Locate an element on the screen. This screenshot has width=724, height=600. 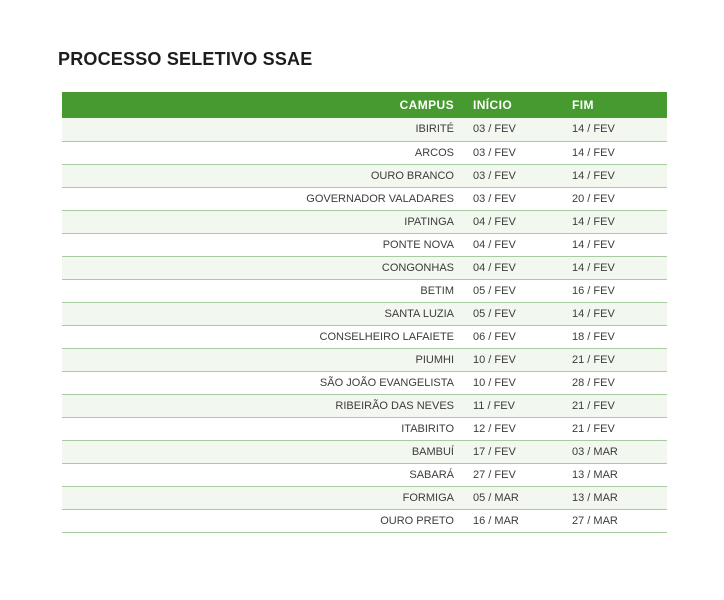
table-row: BETIM 05 / FEV 16 / FEV is located at coordinates (364, 291).